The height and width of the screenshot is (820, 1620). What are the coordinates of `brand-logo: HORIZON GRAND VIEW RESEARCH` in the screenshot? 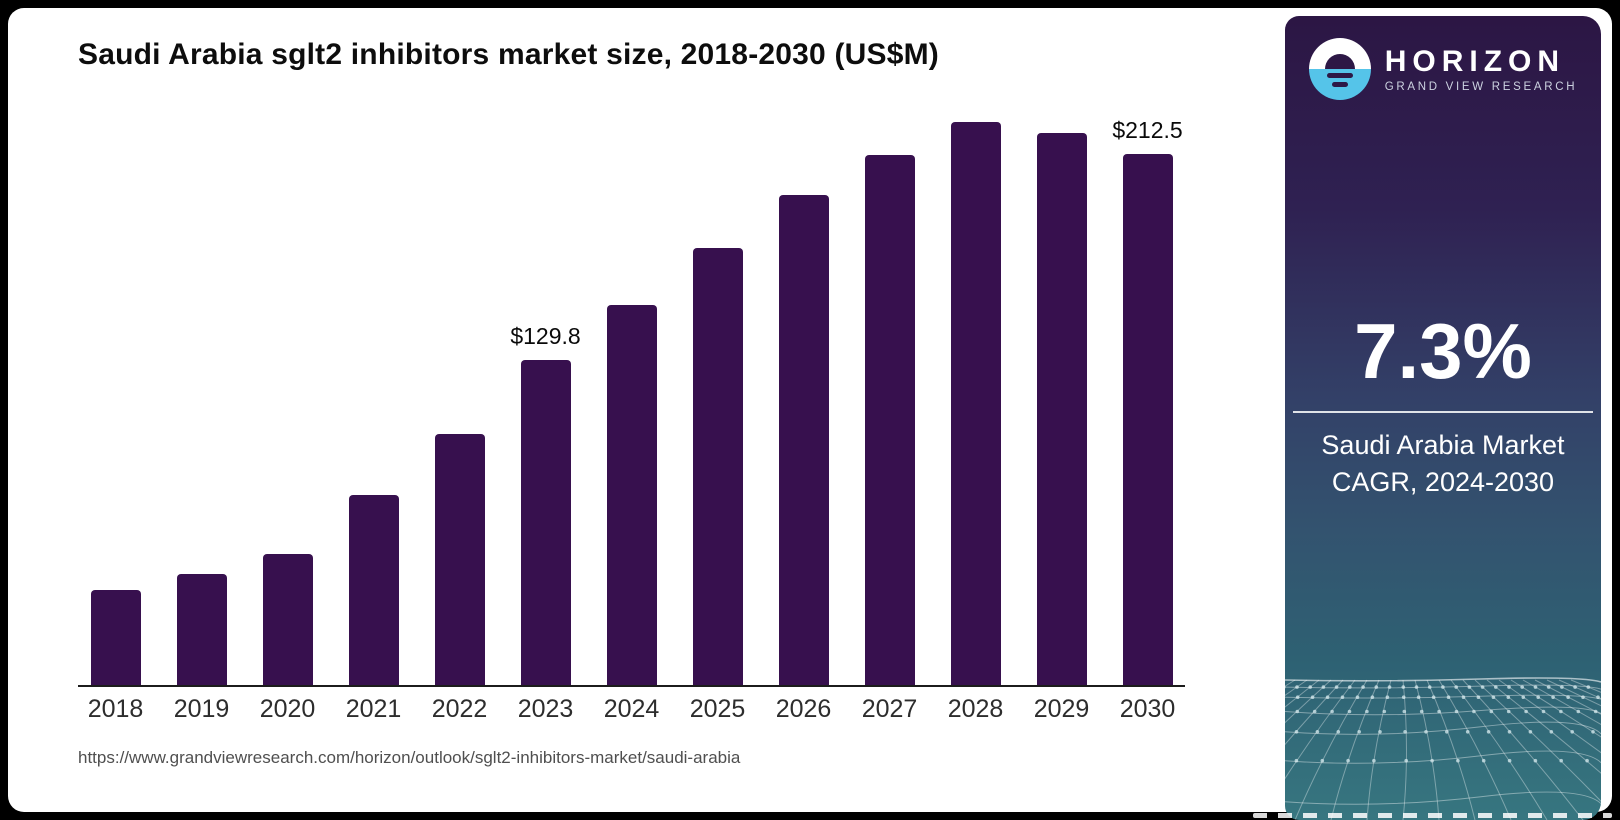 It's located at (1443, 69).